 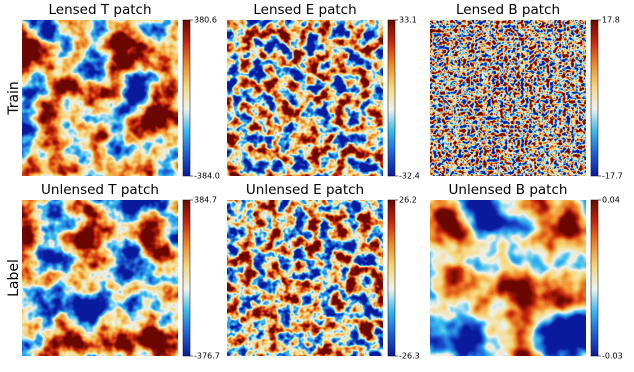 What do you see at coordinates (14, 278) in the screenshot?
I see `row-label: Label` at bounding box center [14, 278].